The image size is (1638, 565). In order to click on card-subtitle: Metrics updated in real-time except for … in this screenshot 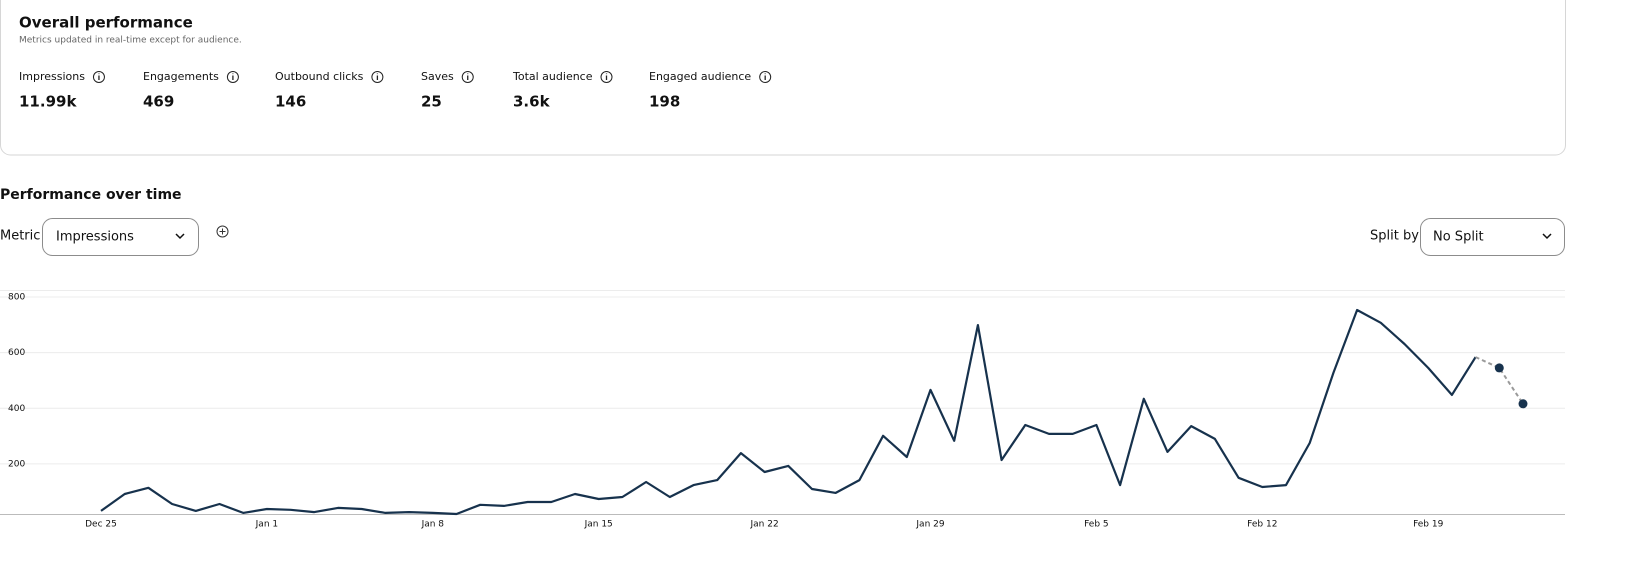, I will do `click(130, 41)`.